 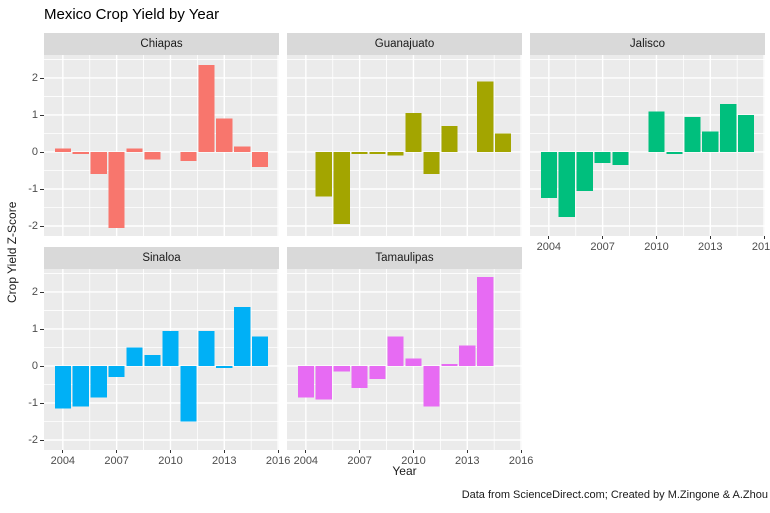 I want to click on bar-guanajuato-2008, so click(x=377, y=152).